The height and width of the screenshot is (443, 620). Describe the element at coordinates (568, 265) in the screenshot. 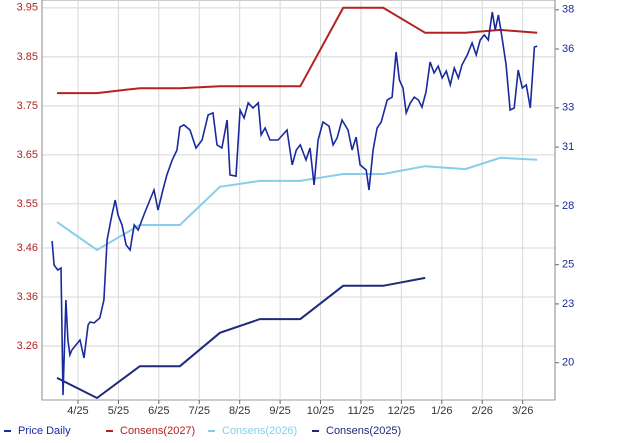

I see `y2-tick-label: 25` at that location.